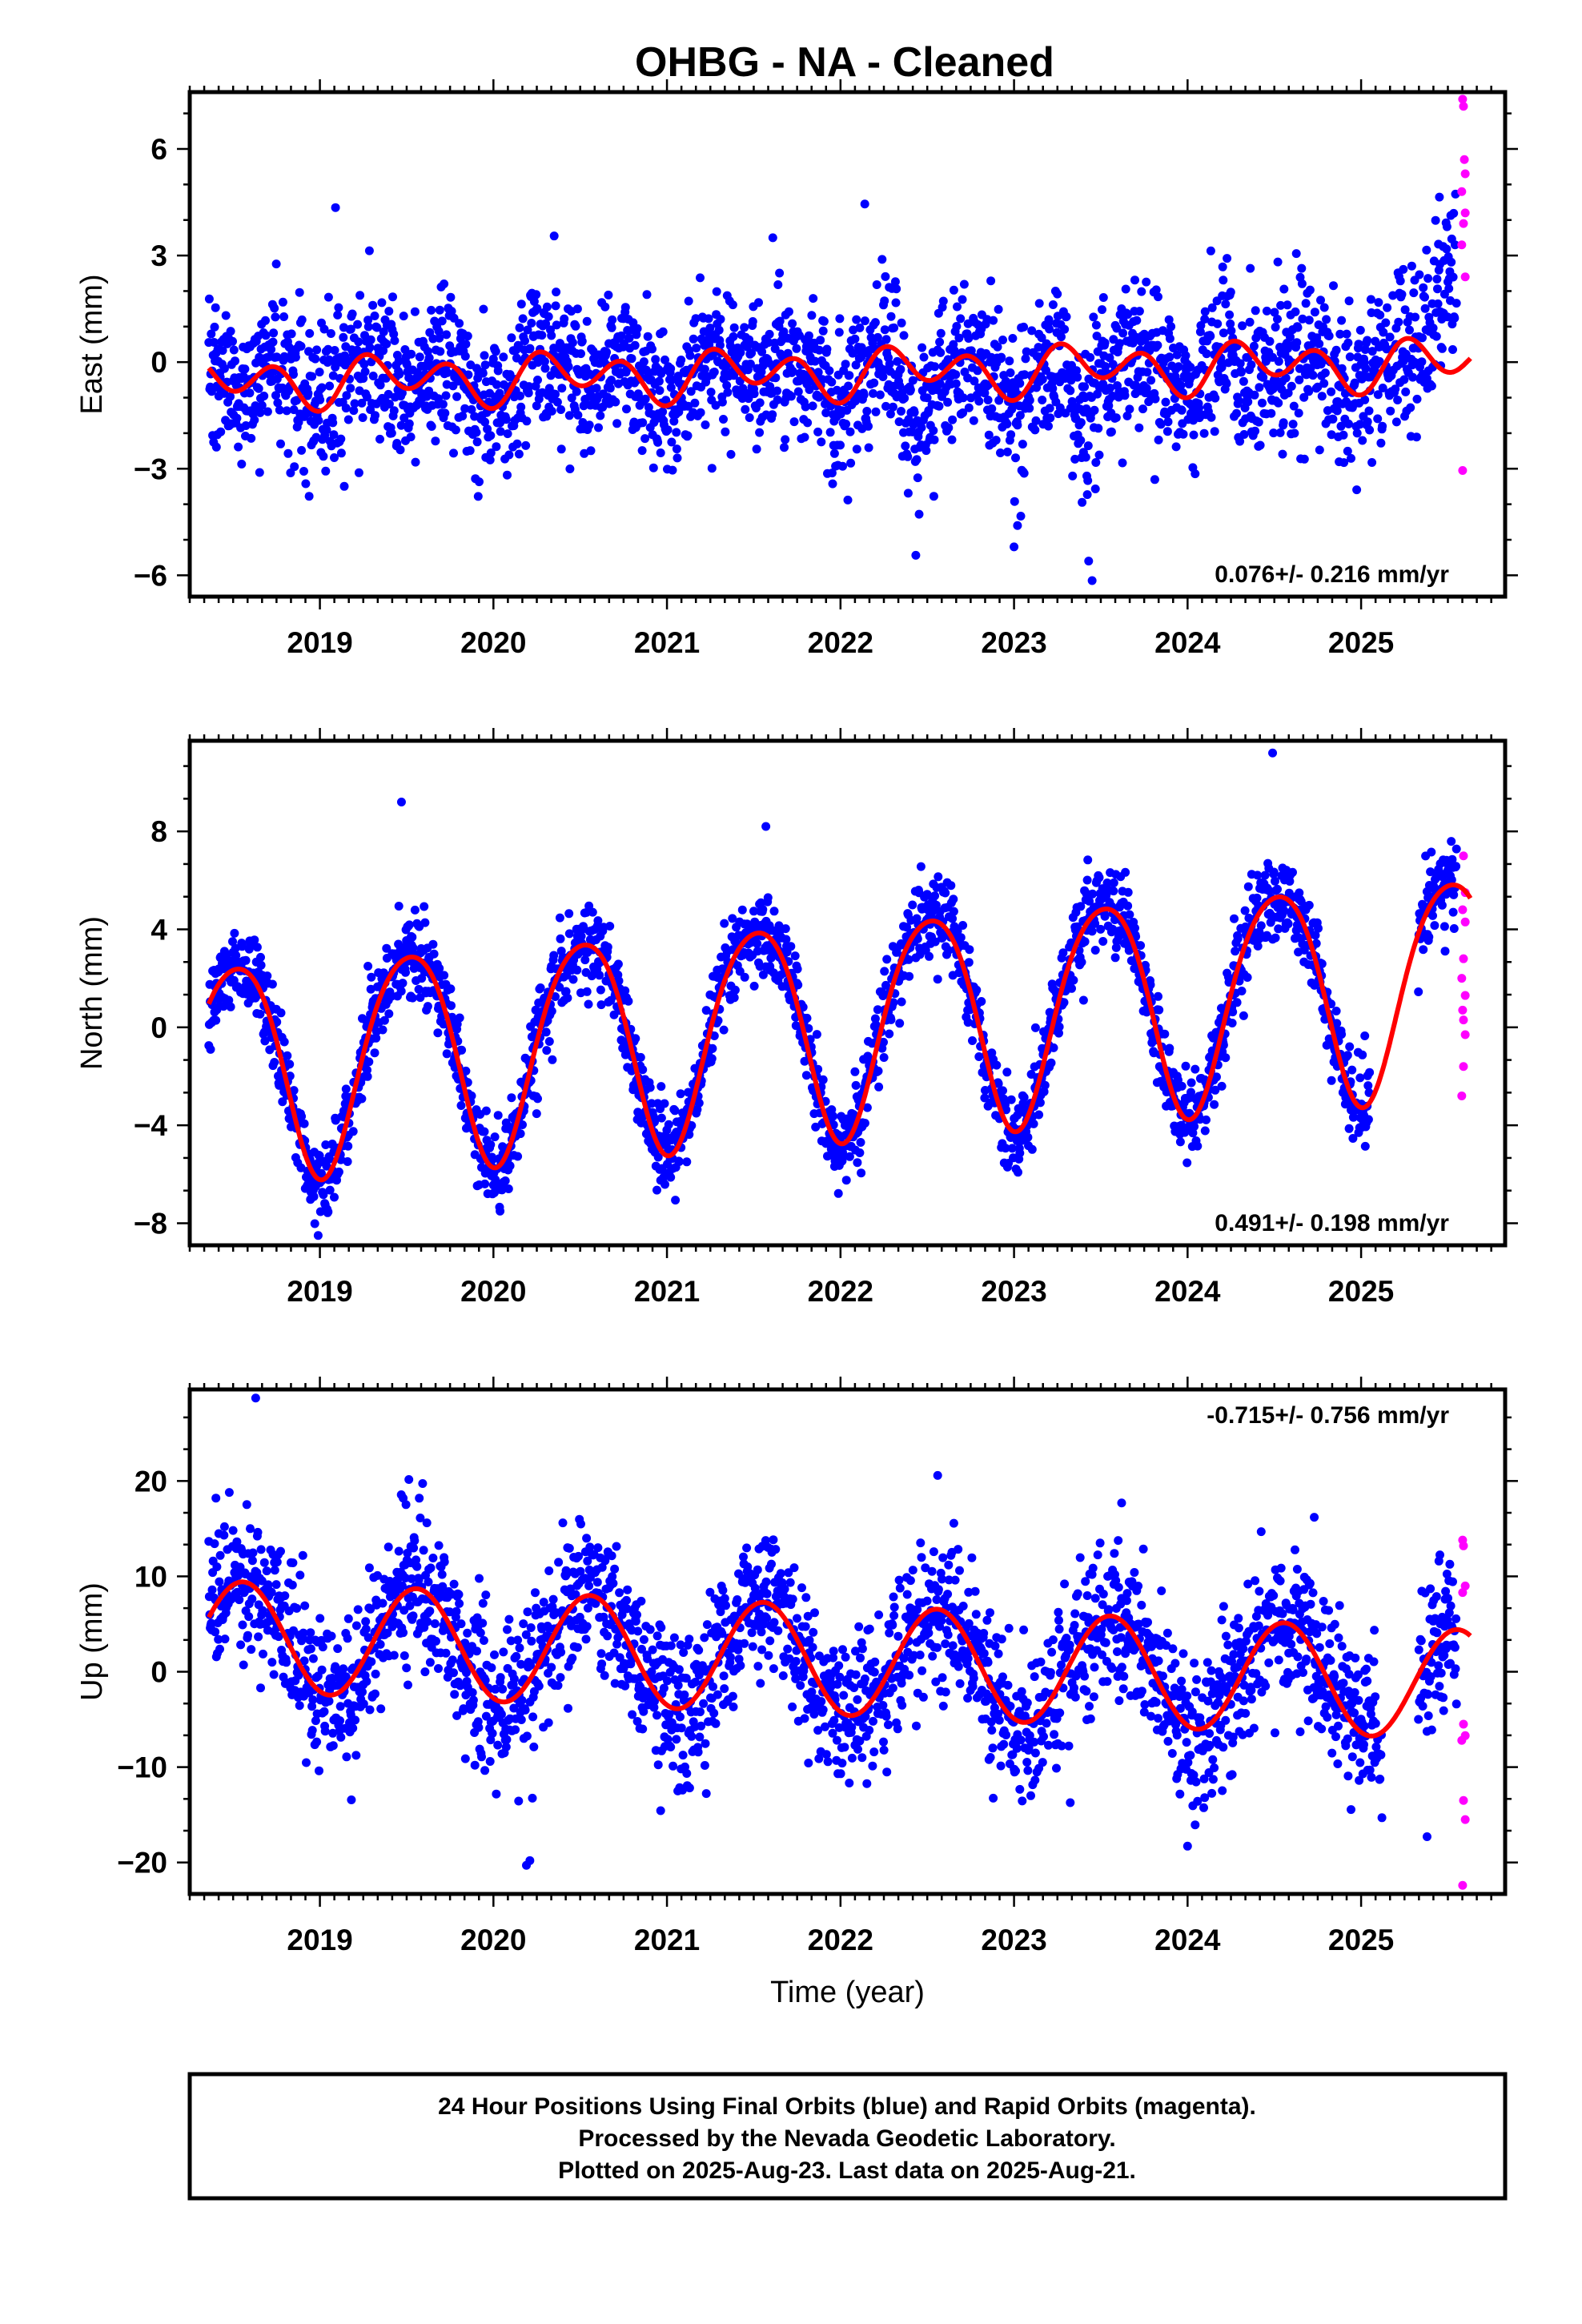 The image size is (1582, 2324). I want to click on rapid-point, so click(1463, 223).